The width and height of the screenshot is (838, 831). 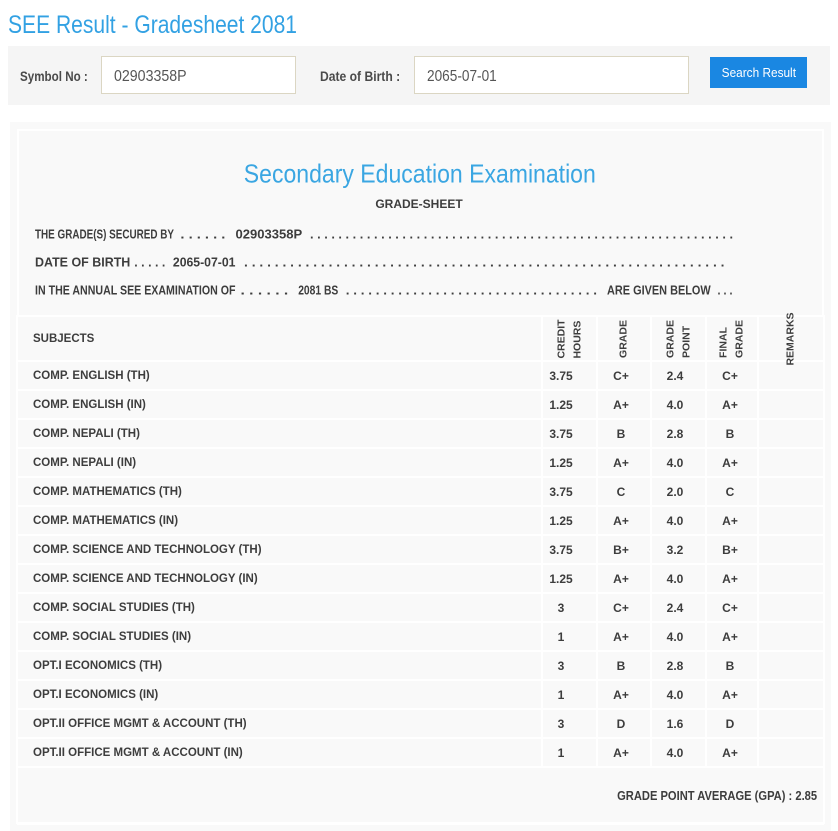 What do you see at coordinates (204, 263) in the screenshot?
I see `svg-text: 2065-07-01` at bounding box center [204, 263].